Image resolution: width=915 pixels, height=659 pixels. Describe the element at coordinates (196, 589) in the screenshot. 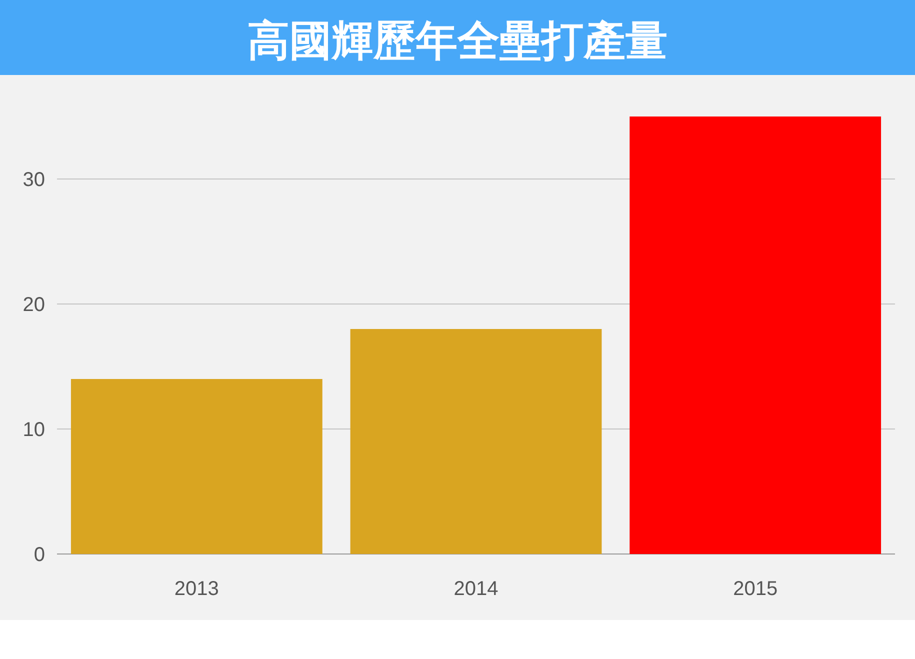

I see `x-tick-label: 2013` at that location.